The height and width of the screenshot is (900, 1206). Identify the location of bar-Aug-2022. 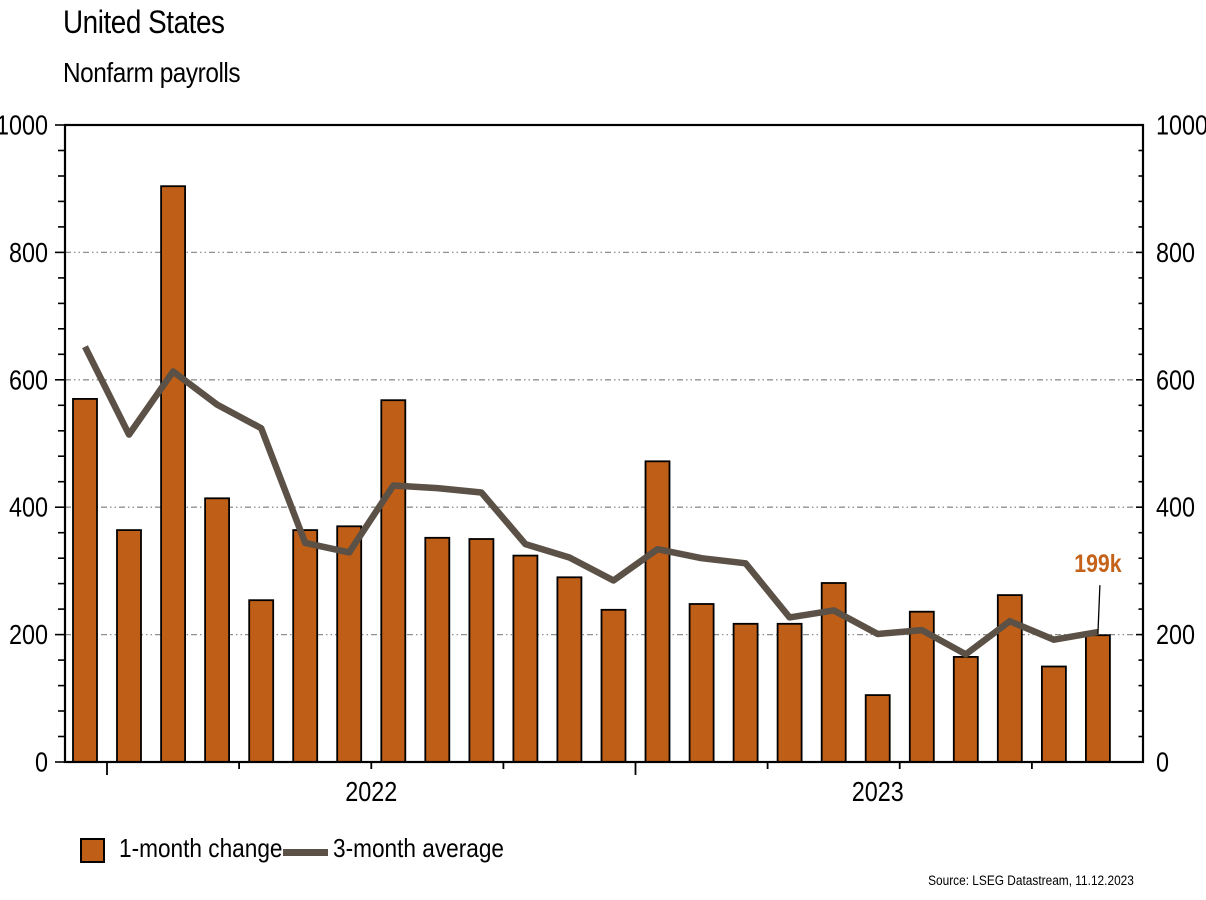
(437, 649).